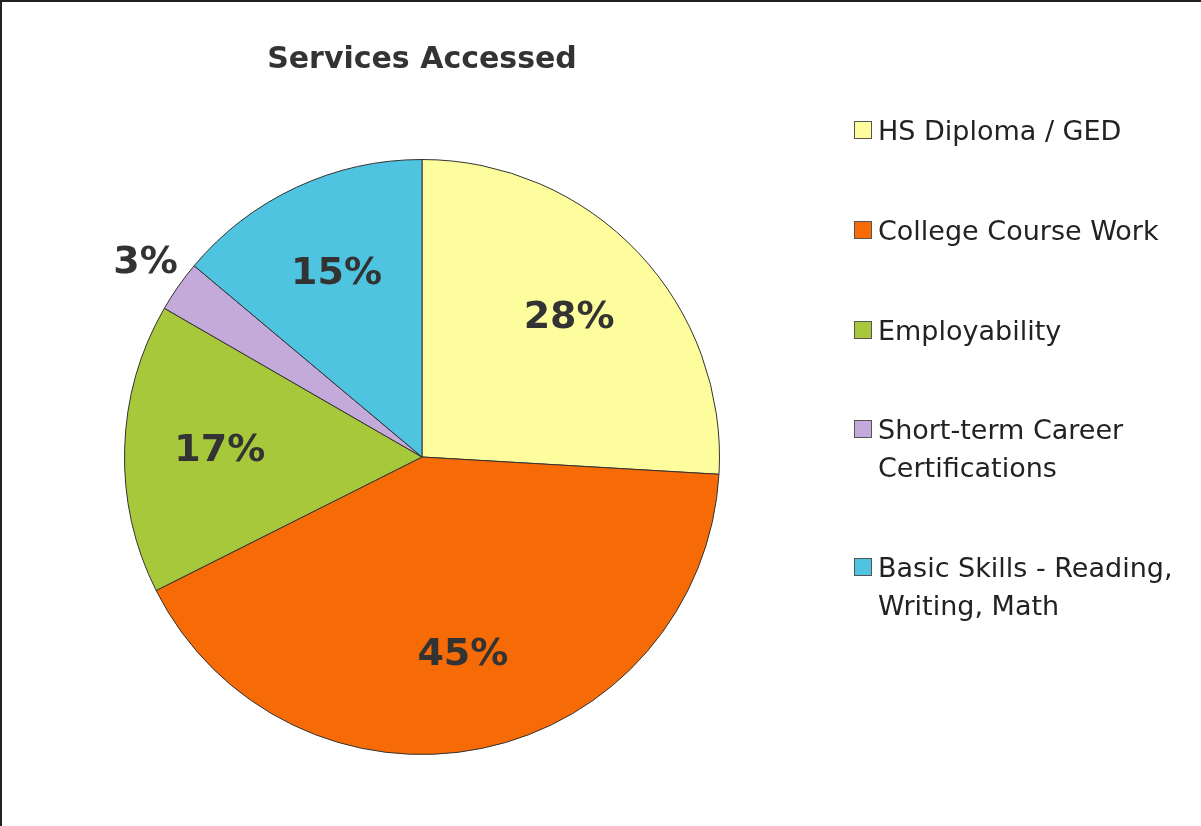 This screenshot has height=826, width=1201. I want to click on data-label: 3%, so click(145, 260).